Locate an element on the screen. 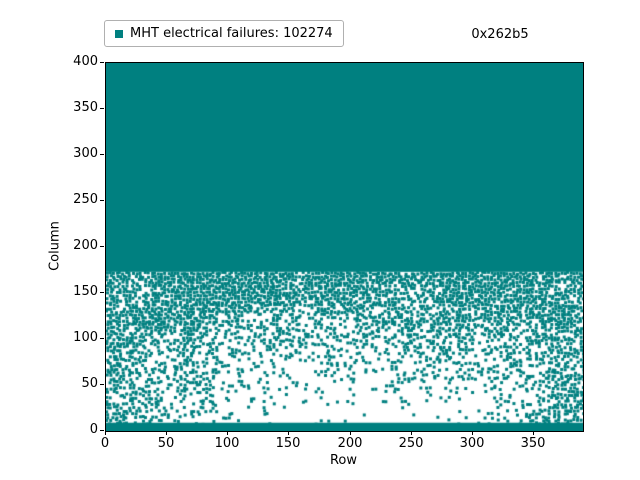  y-tick-label: 300 is located at coordinates (85, 153).